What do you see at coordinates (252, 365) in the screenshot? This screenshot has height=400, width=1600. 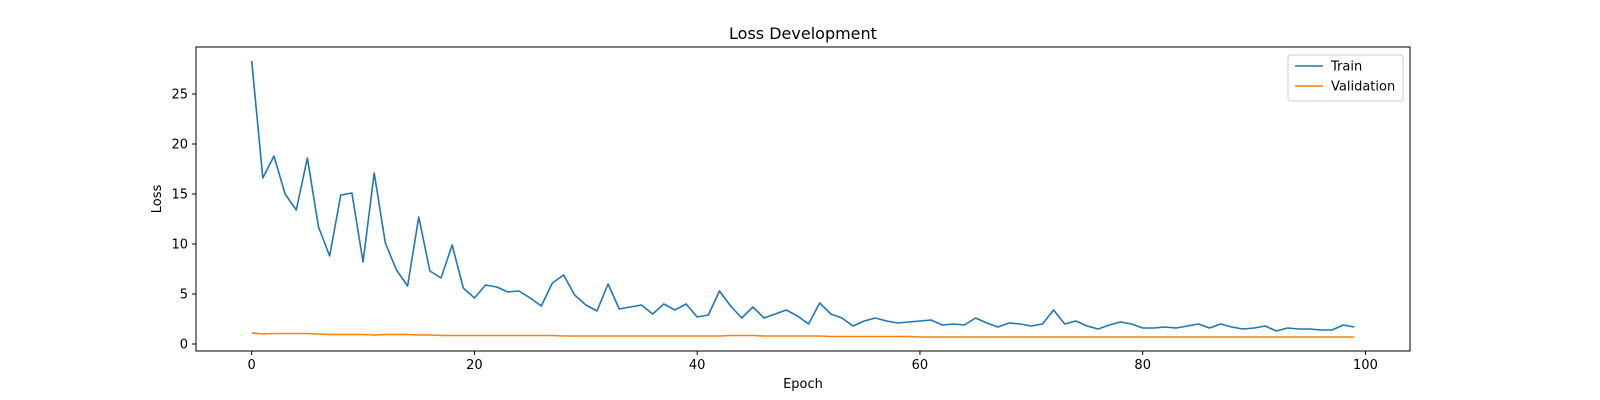 I see `x-tick-label: 0` at bounding box center [252, 365].